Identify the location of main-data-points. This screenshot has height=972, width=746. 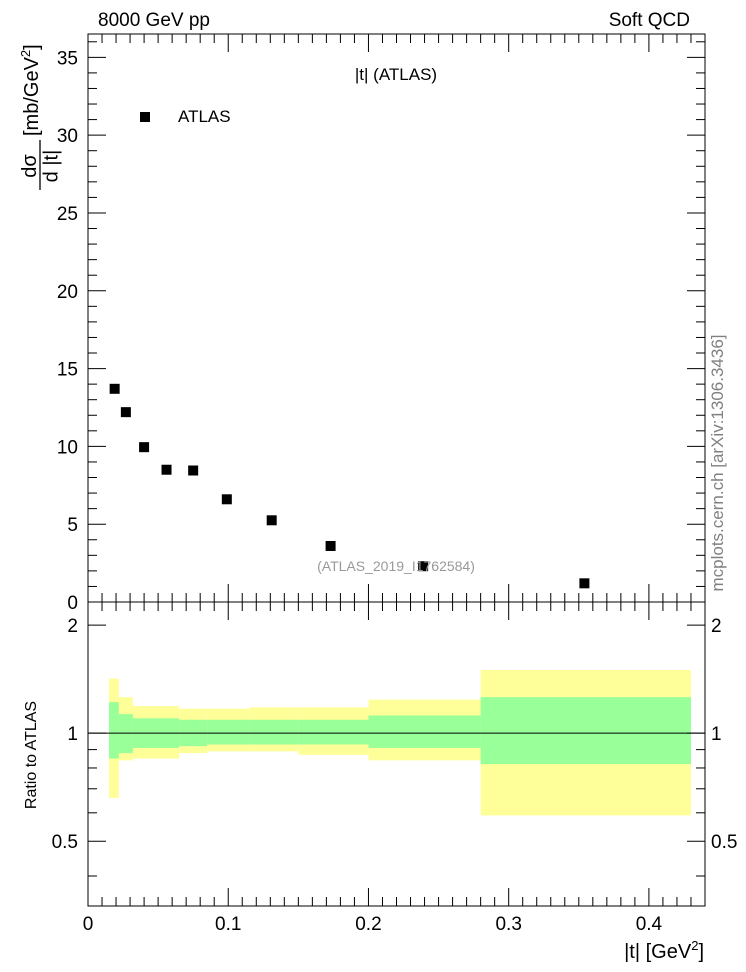
(349, 486).